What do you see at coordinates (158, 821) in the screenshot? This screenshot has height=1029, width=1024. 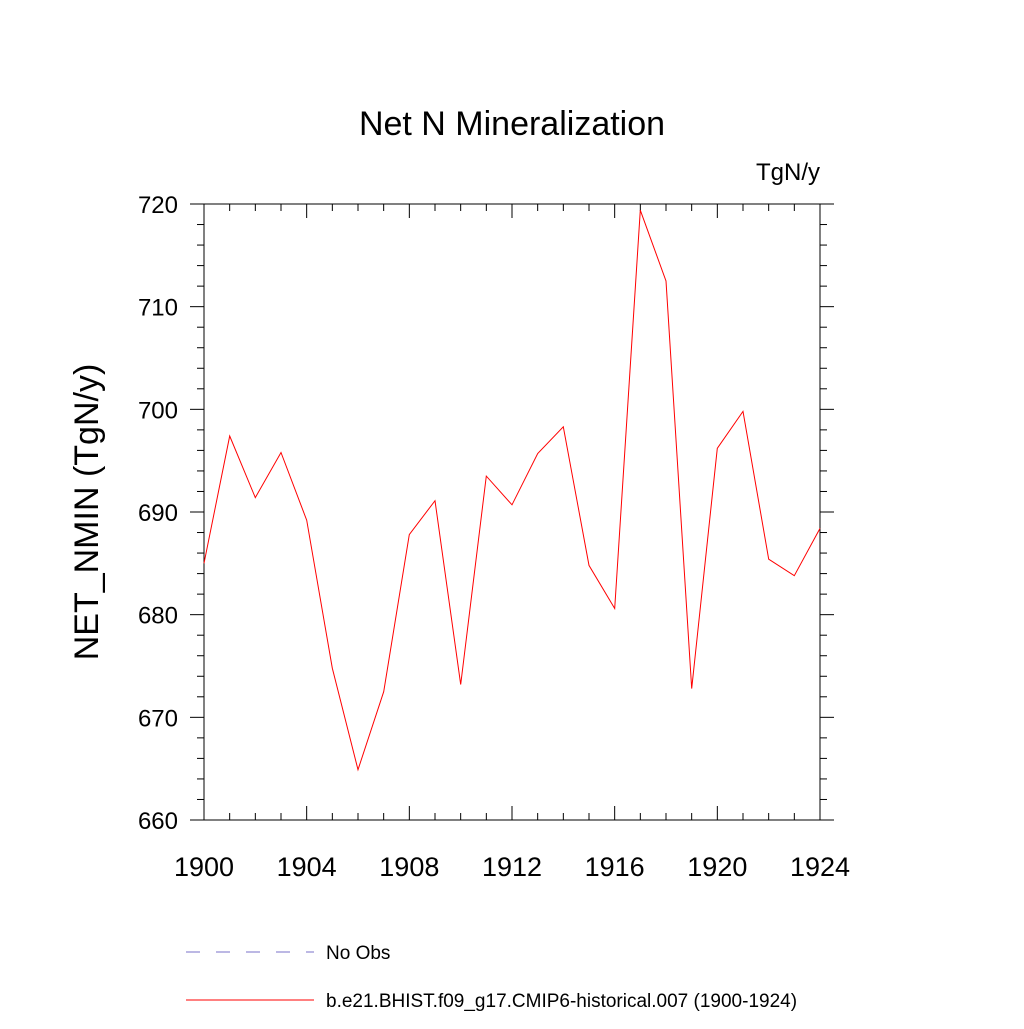 I see `y-tick-label: 660` at bounding box center [158, 821].